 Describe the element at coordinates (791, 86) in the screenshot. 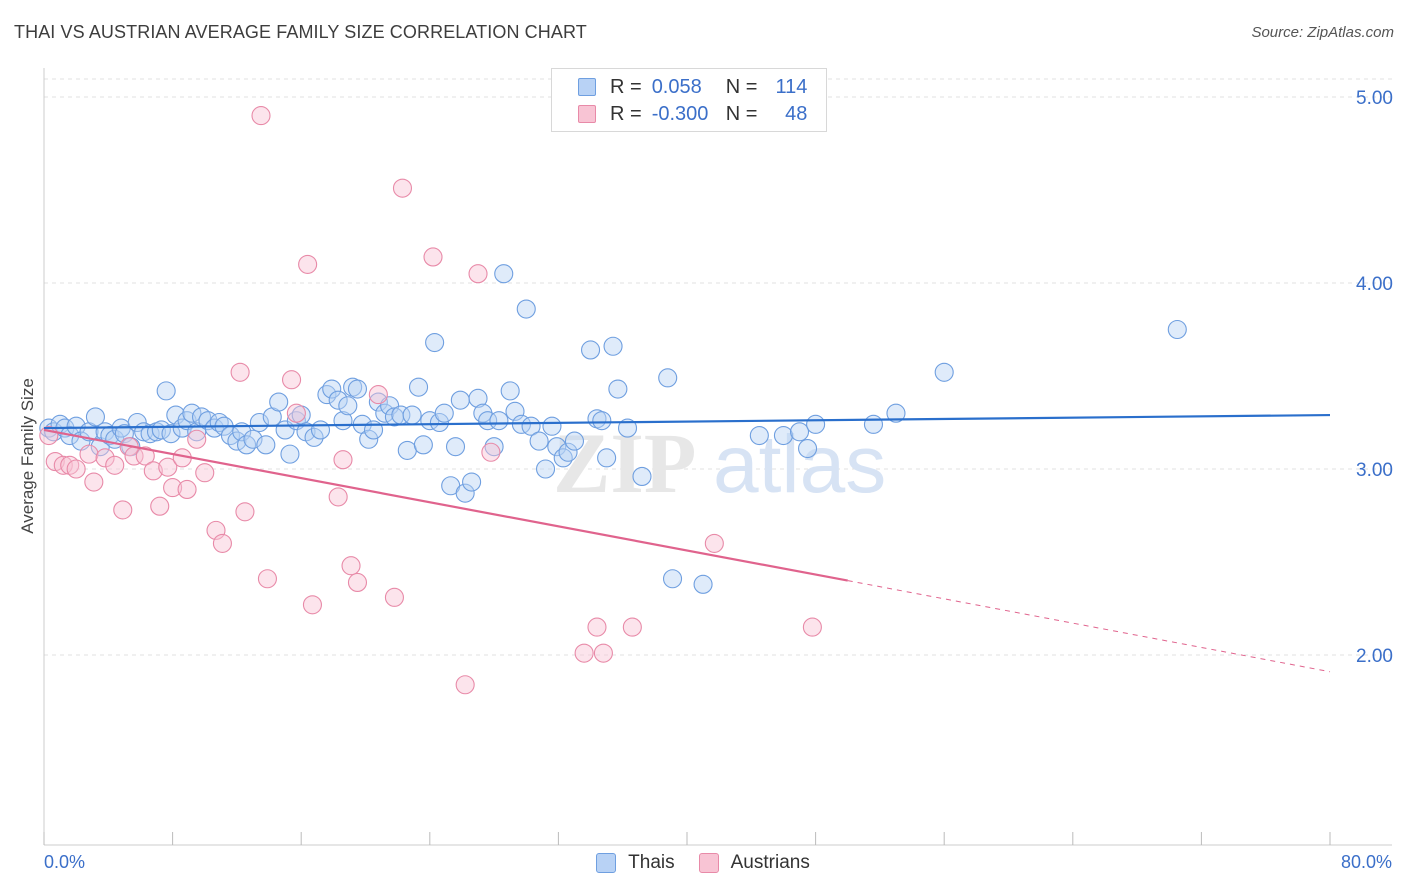

I see `thais-n-value: 114` at that location.